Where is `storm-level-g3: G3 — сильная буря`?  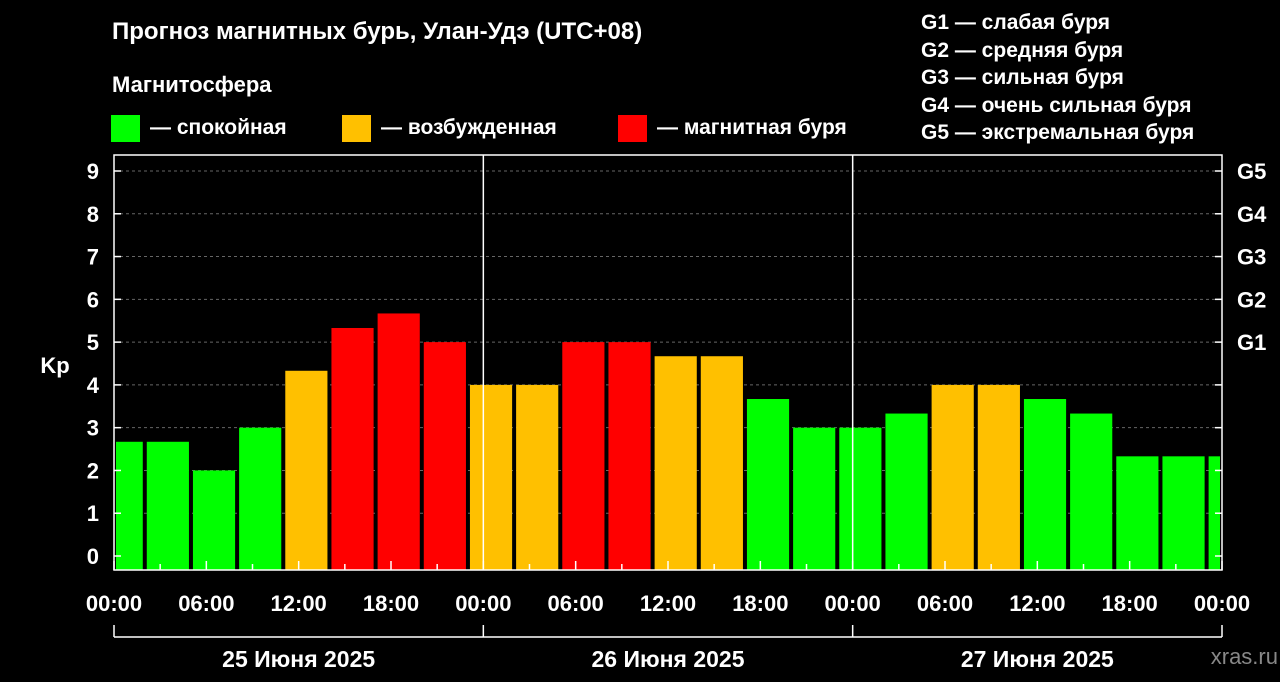
storm-level-g3: G3 — сильная буря is located at coordinates (1022, 77).